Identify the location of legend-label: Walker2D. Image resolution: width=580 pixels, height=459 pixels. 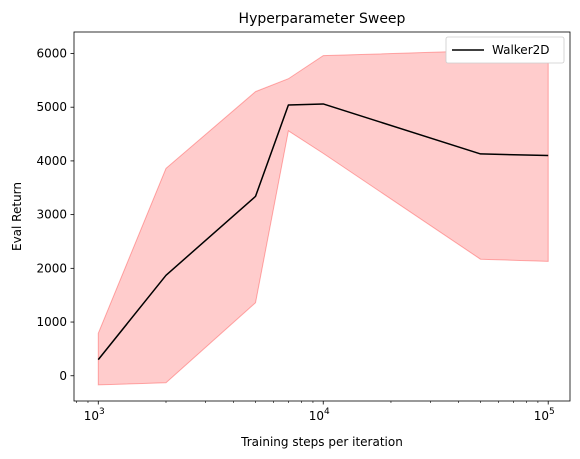
(521, 50).